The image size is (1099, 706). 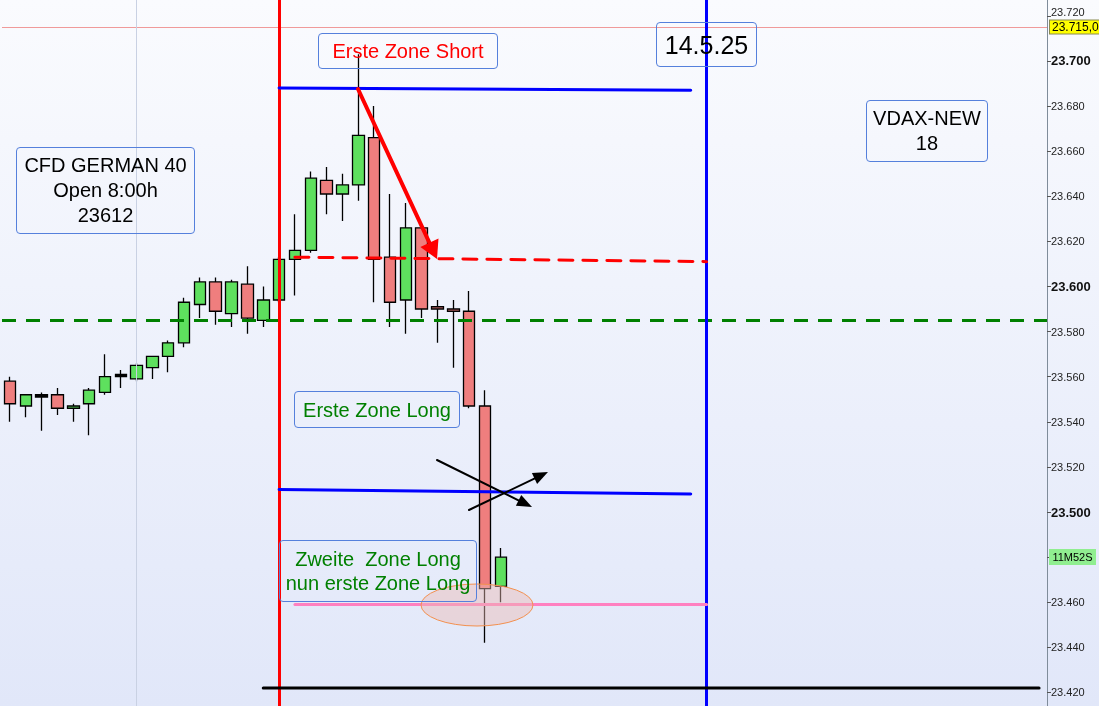 What do you see at coordinates (1068, 602) in the screenshot?
I see `y-tick-label: 23.460` at bounding box center [1068, 602].